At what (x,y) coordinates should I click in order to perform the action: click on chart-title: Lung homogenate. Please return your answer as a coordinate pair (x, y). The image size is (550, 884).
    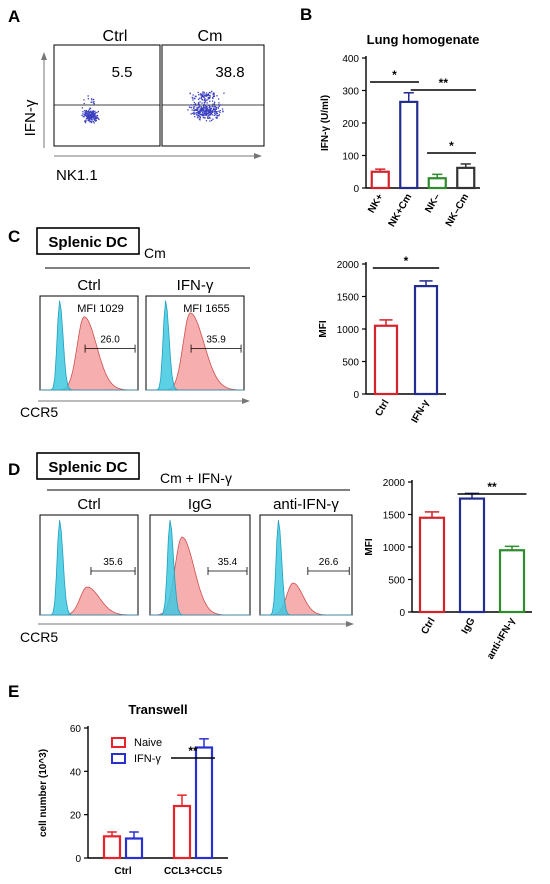
    Looking at the image, I should click on (423, 39).